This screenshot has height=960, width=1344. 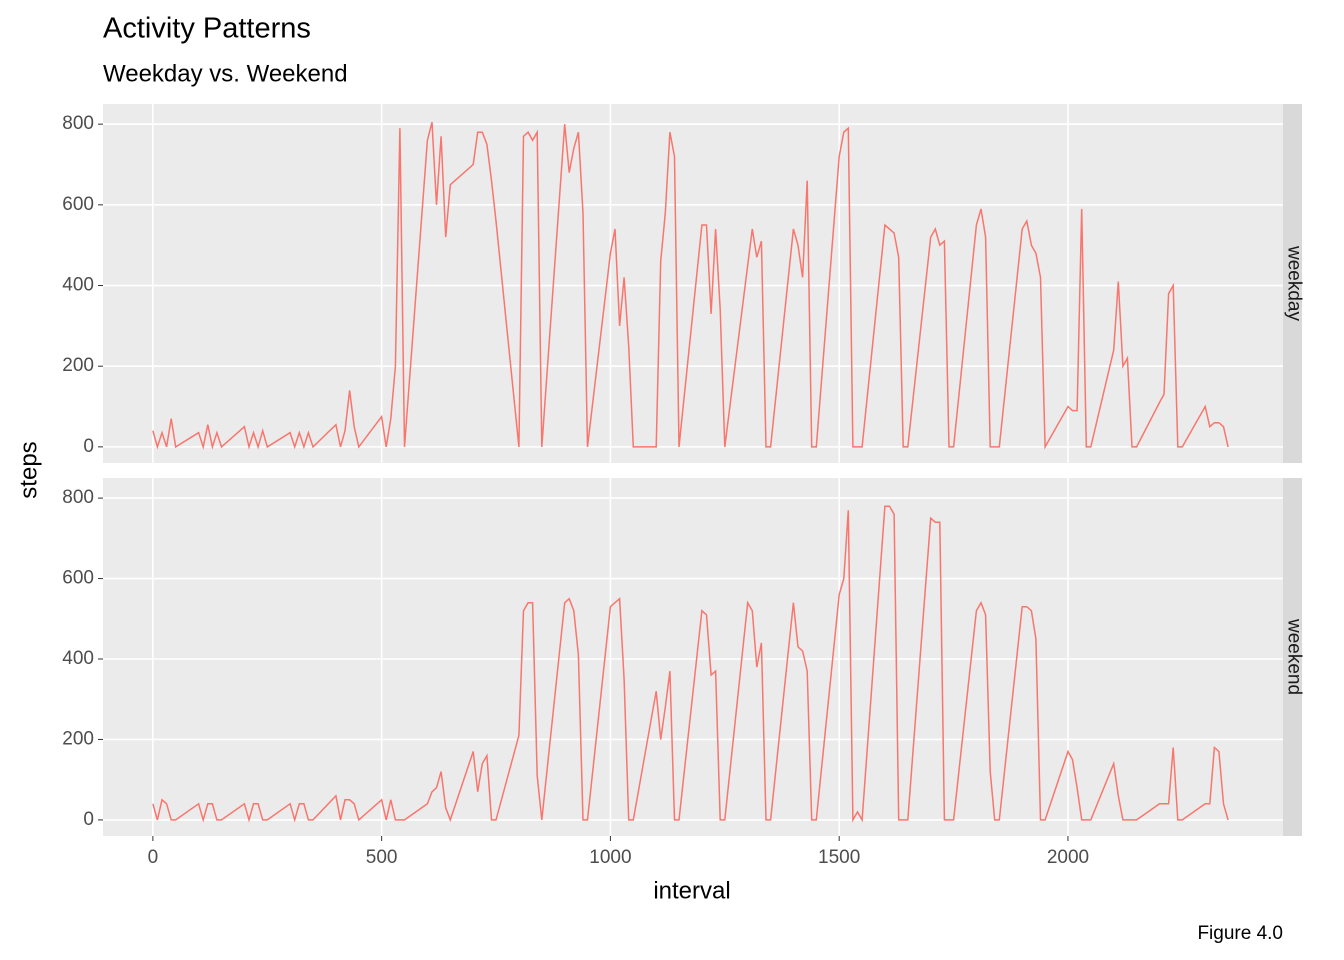 I want to click on x-tick-label: 500, so click(x=382, y=857).